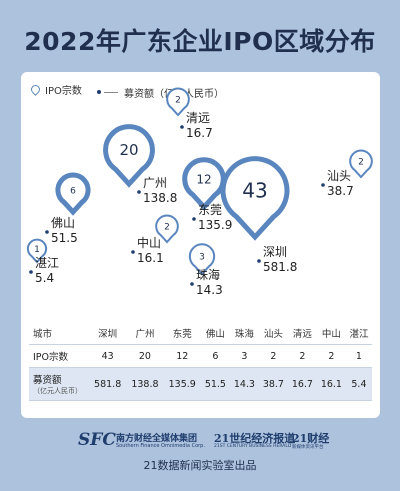 The image size is (400, 491). Describe the element at coordinates (182, 333) in the screenshot. I see `table-cell-city: 东莞` at that location.